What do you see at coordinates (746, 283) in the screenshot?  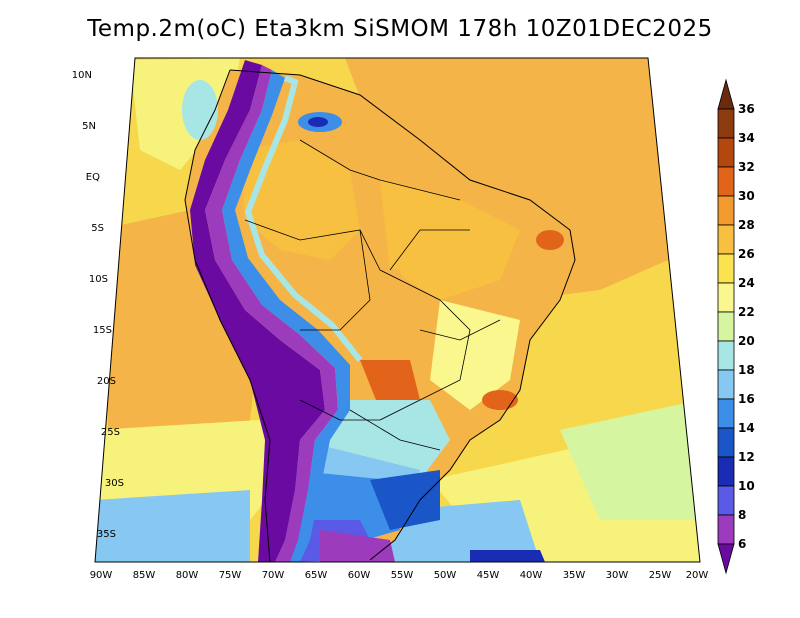 I see `colorbar-label: 24` at bounding box center [746, 283].